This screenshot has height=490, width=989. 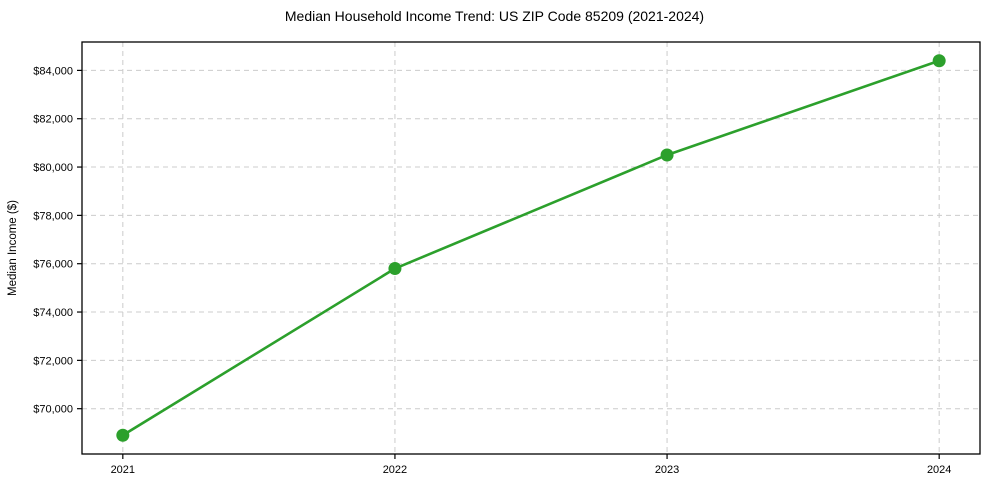 What do you see at coordinates (53, 313) in the screenshot?
I see `y-tick-label: $74,000` at bounding box center [53, 313].